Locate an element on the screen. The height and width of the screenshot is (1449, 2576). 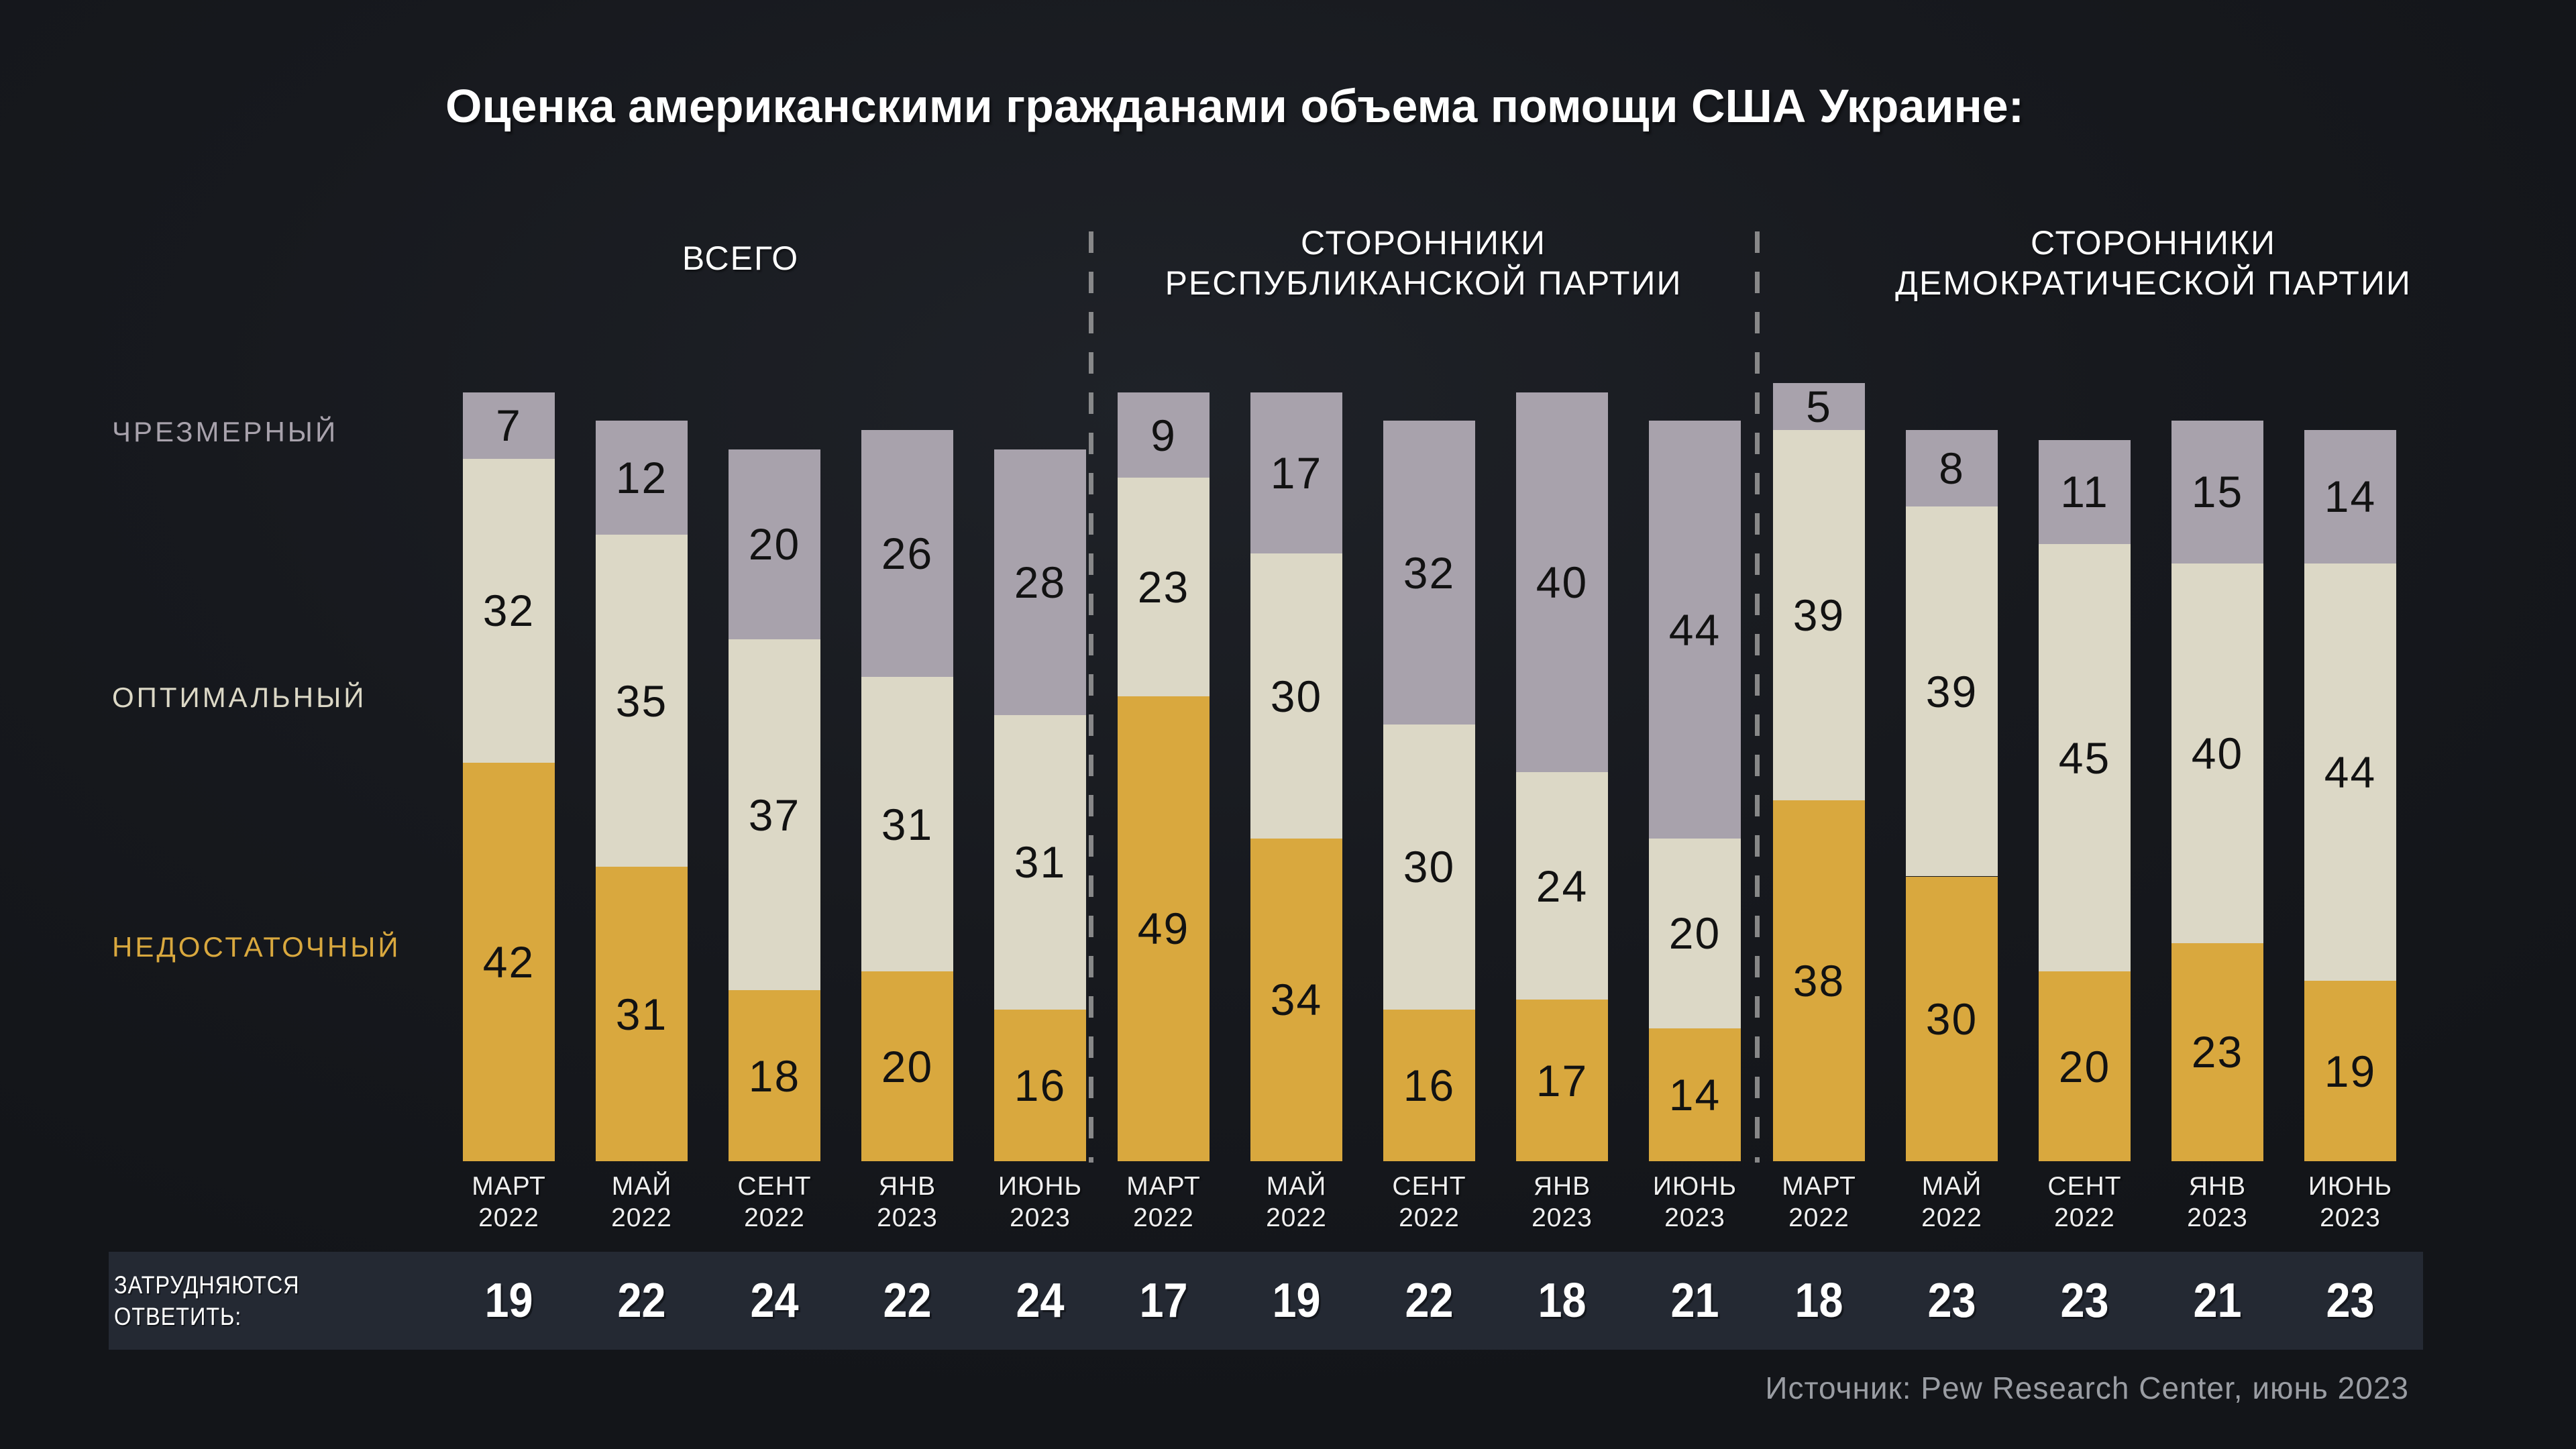
bar-value-label-excessive: 8 is located at coordinates (1952, 468).